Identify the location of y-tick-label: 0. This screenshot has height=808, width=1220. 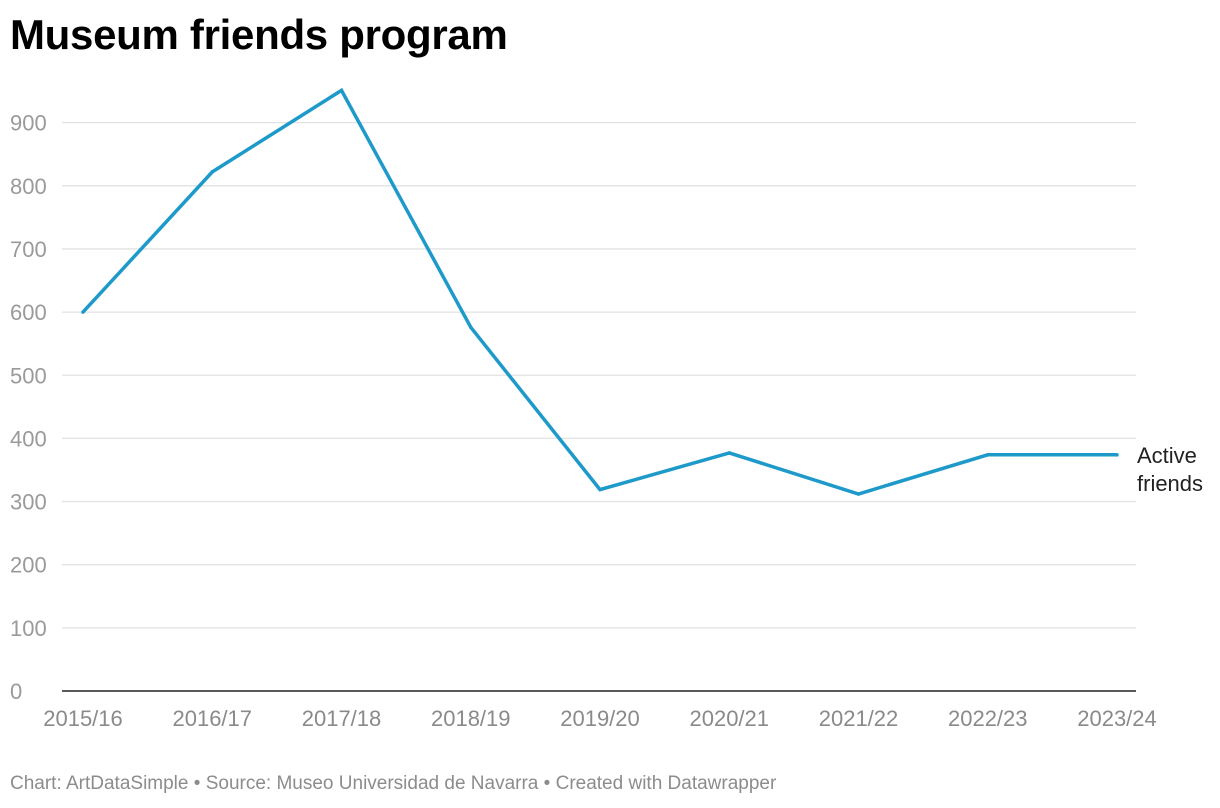
(16, 691).